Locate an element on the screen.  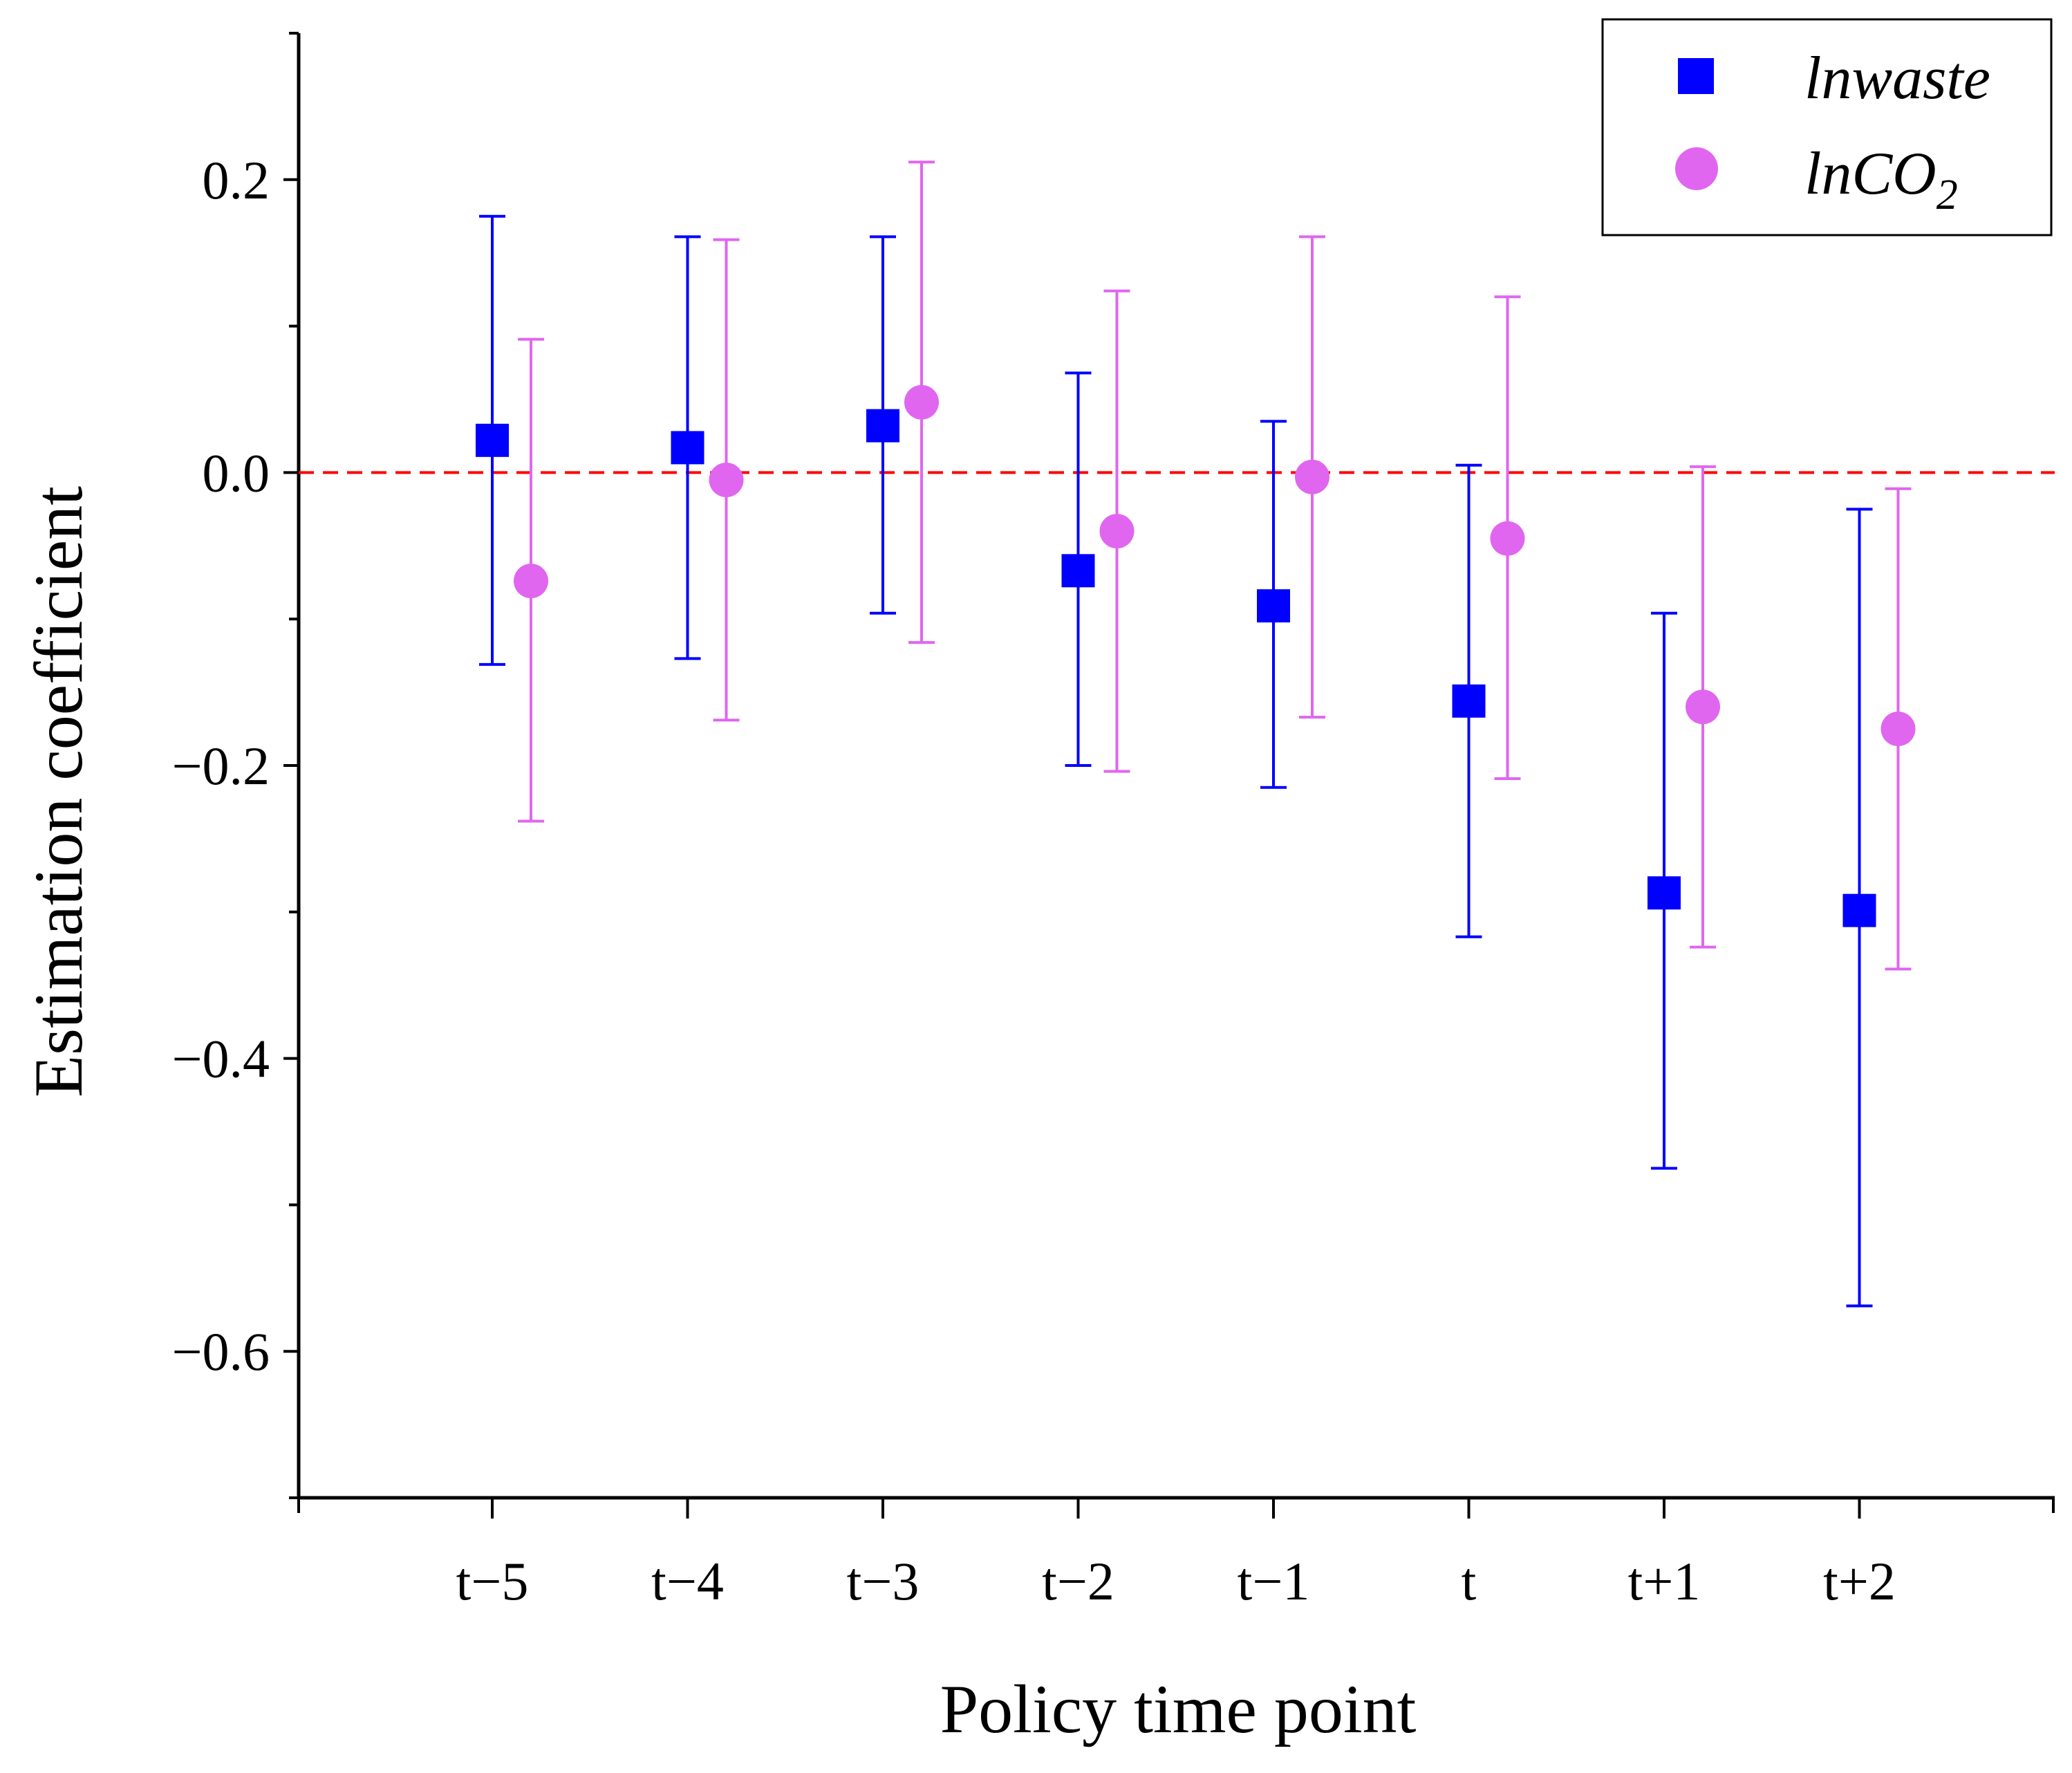
legend-marker-lnco2 is located at coordinates (1696, 168).